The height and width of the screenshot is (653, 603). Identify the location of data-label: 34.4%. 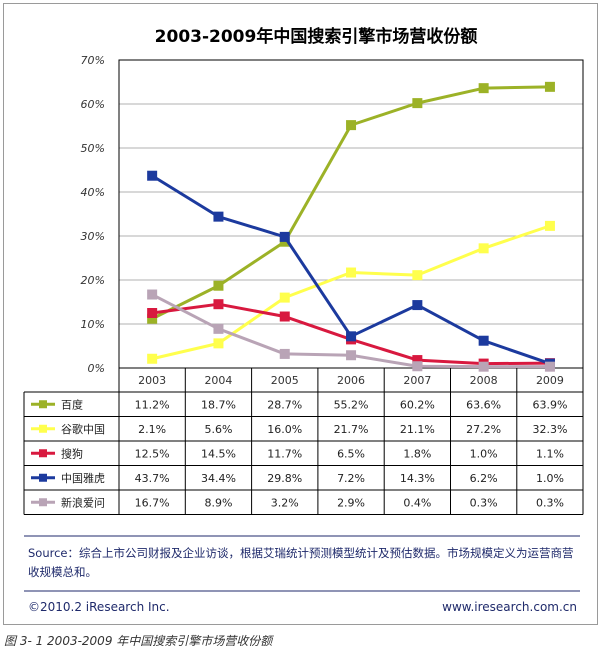
(218, 478).